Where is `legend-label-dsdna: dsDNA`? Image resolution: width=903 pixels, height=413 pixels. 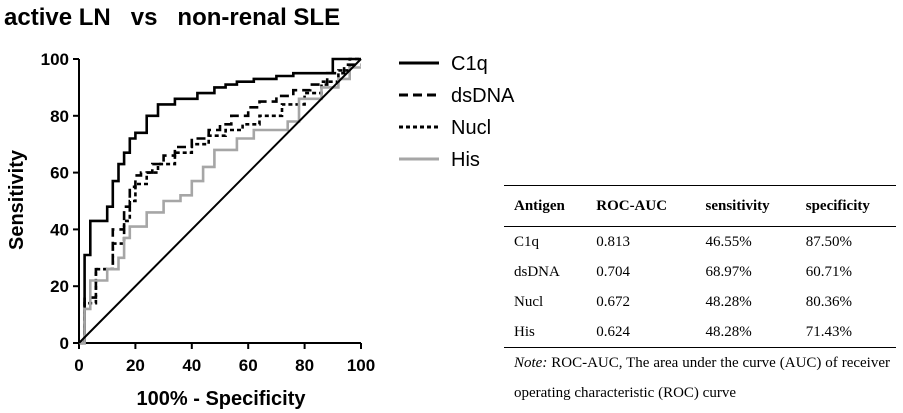
legend-label-dsdna: dsDNA is located at coordinates (483, 96).